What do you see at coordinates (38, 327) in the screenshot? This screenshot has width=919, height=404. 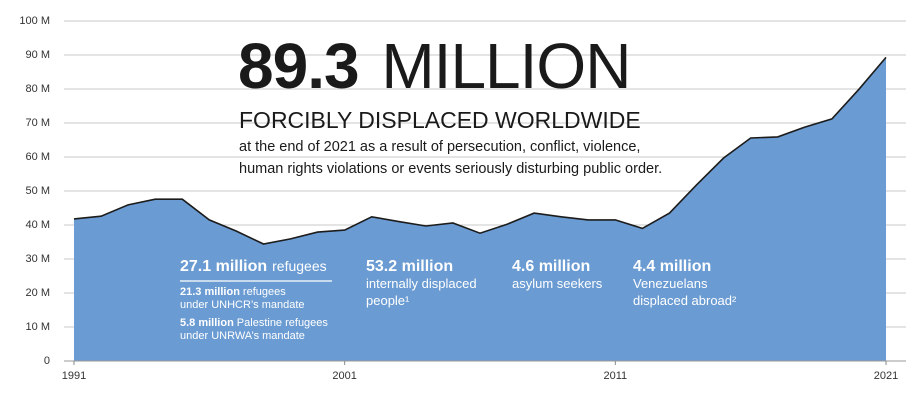 I see `y-tick-label: 10 M` at bounding box center [38, 327].